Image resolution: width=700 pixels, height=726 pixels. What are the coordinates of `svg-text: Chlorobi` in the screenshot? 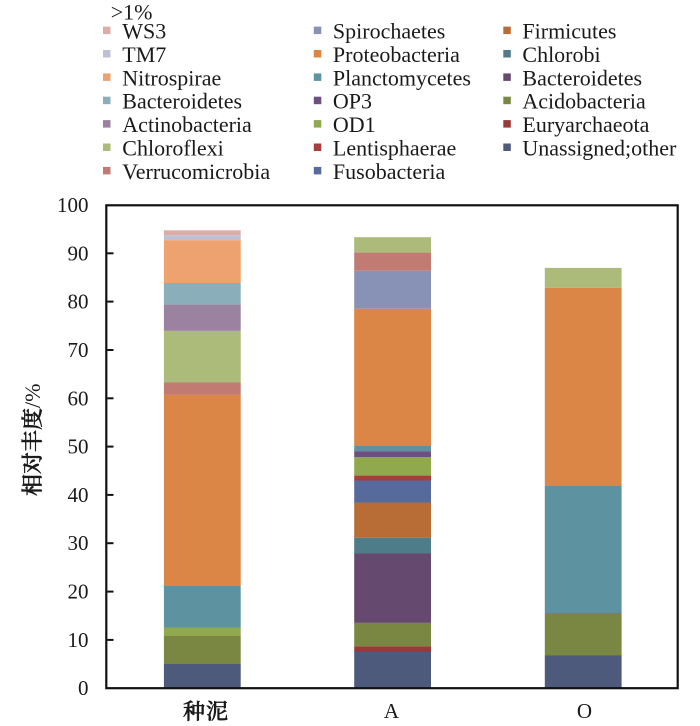 It's located at (561, 54).